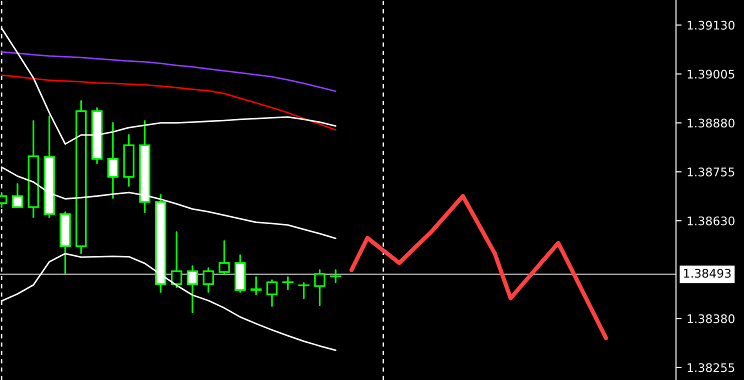 Image resolution: width=744 pixels, height=380 pixels. What do you see at coordinates (711, 123) in the screenshot?
I see `y-tick-label: 1.38880` at bounding box center [711, 123].